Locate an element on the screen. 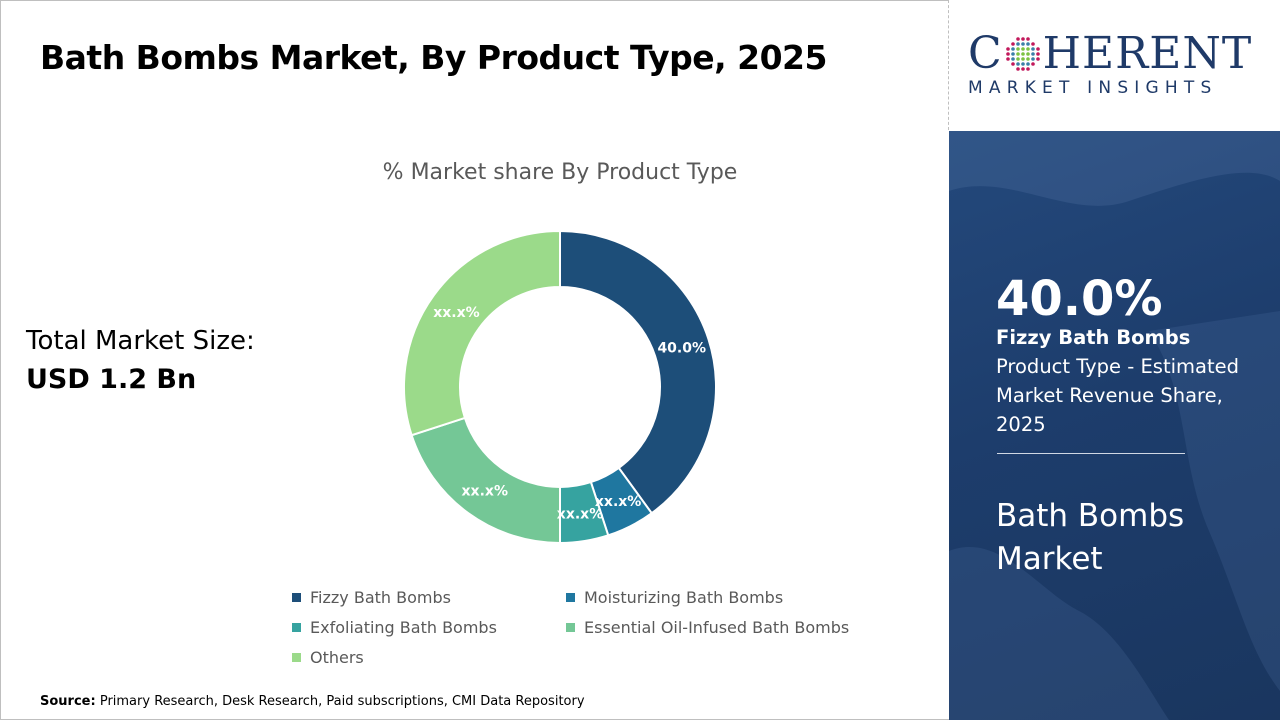 The height and width of the screenshot is (720, 1280). panel-divider is located at coordinates (1091, 453).